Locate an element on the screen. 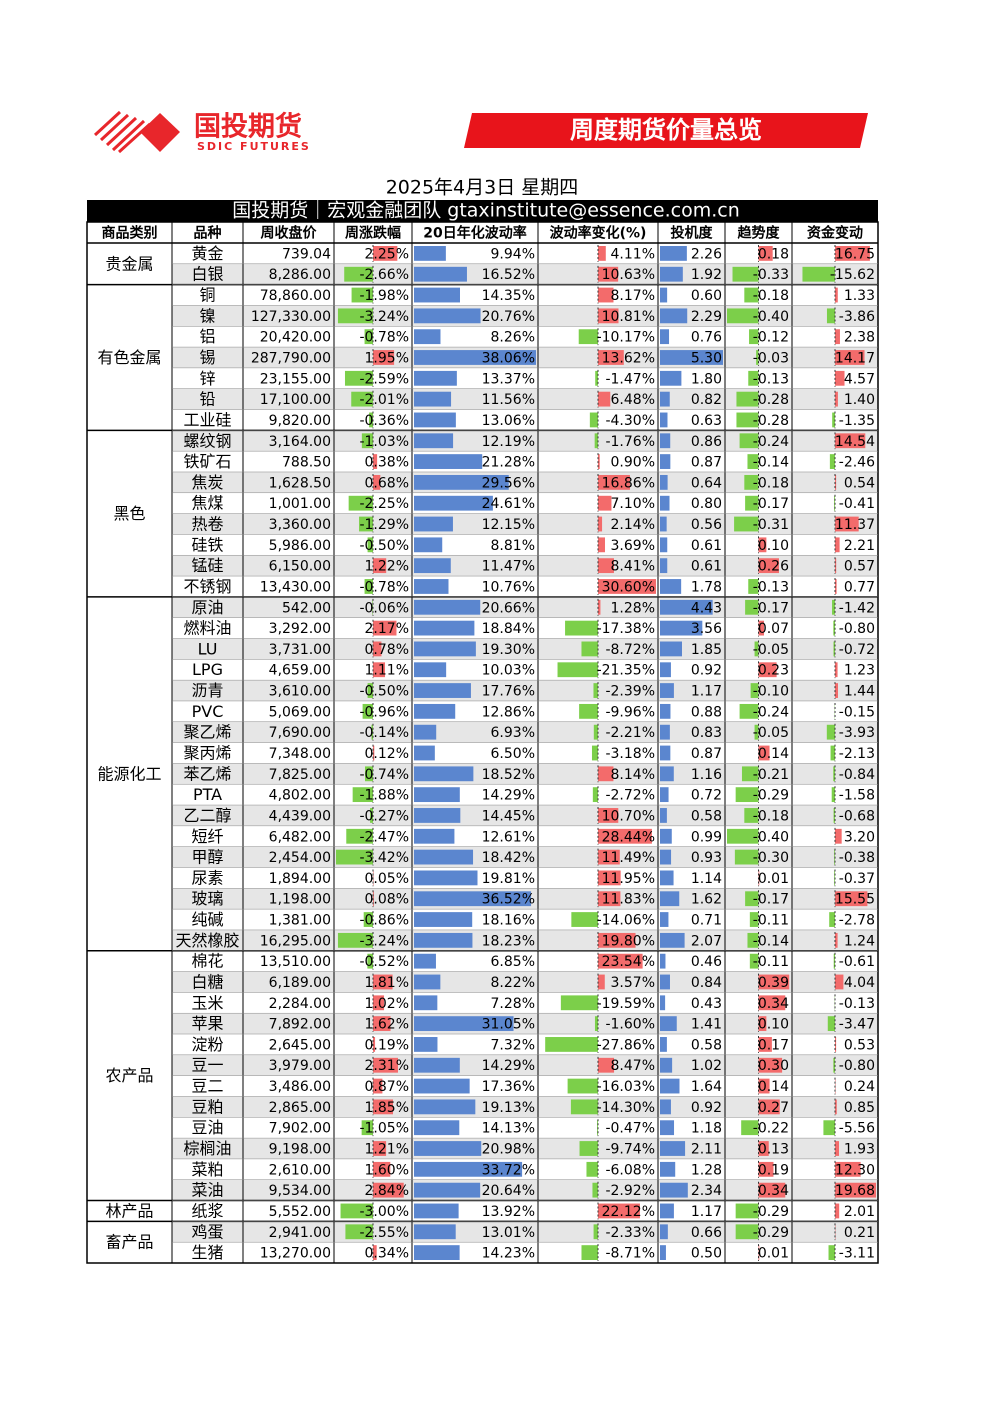 Image resolution: width=992 pixels, height=1403 pixels. variety: 淀粉 is located at coordinates (207, 1044).